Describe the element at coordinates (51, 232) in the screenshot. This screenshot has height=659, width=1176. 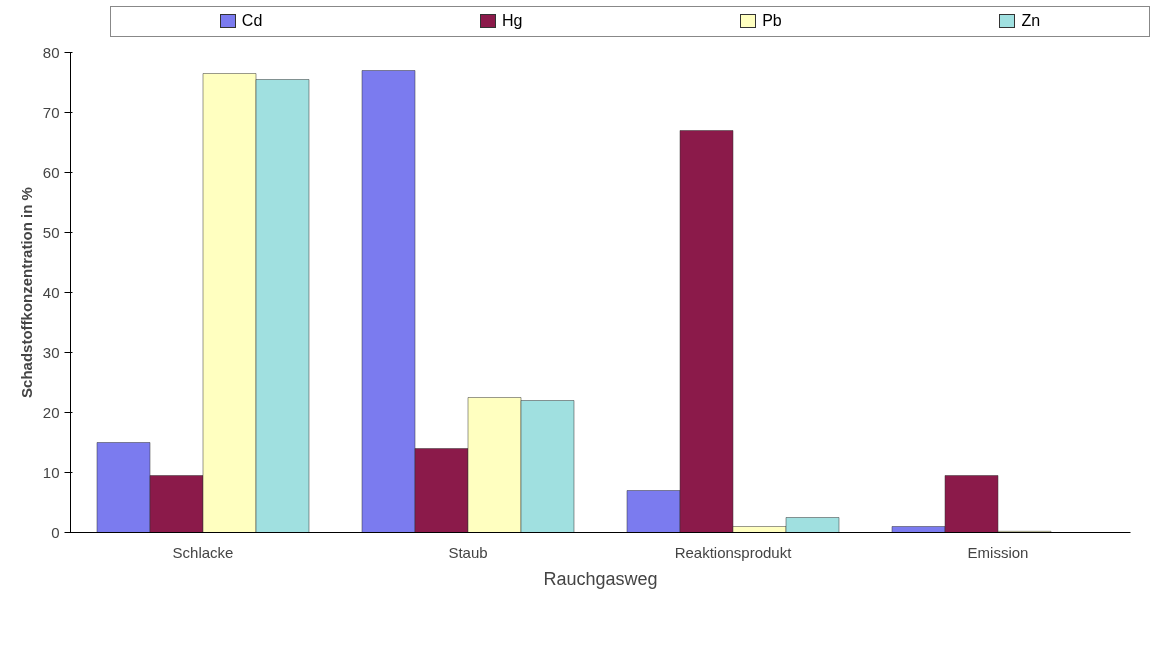
I see `y-tick-label: 50` at that location.